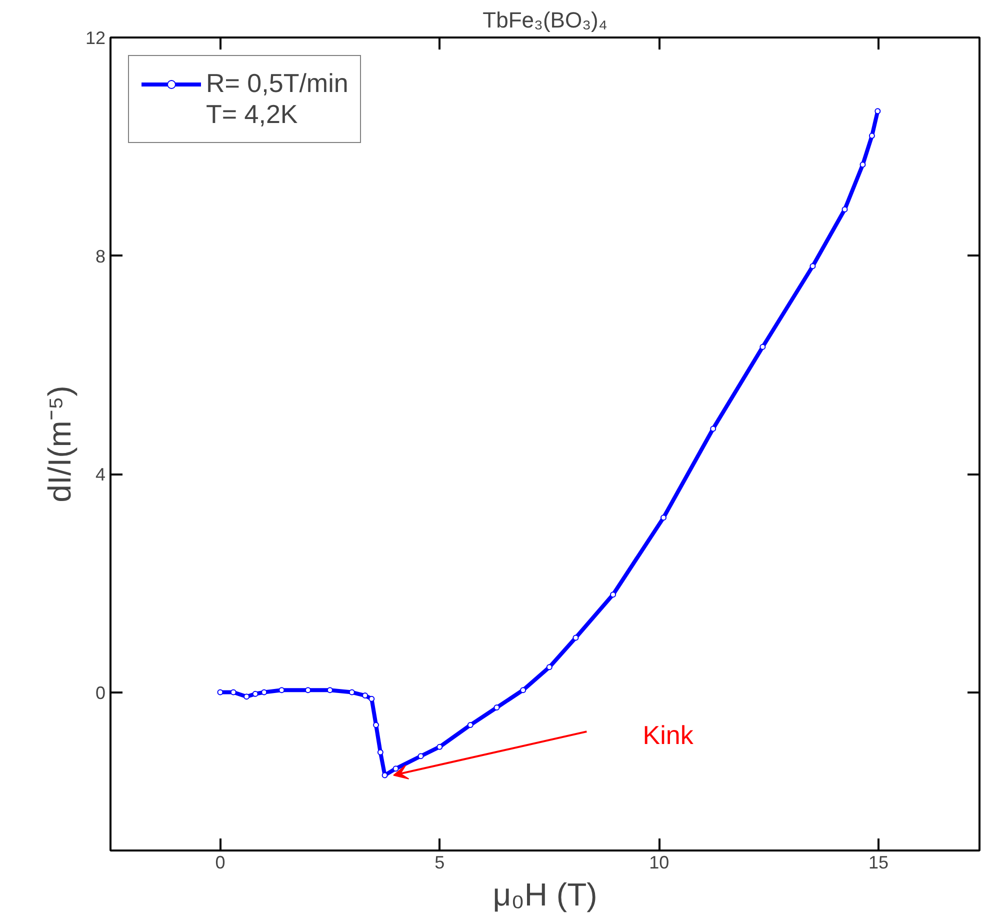  I want to click on y-tick-label: 0, so click(100, 692).